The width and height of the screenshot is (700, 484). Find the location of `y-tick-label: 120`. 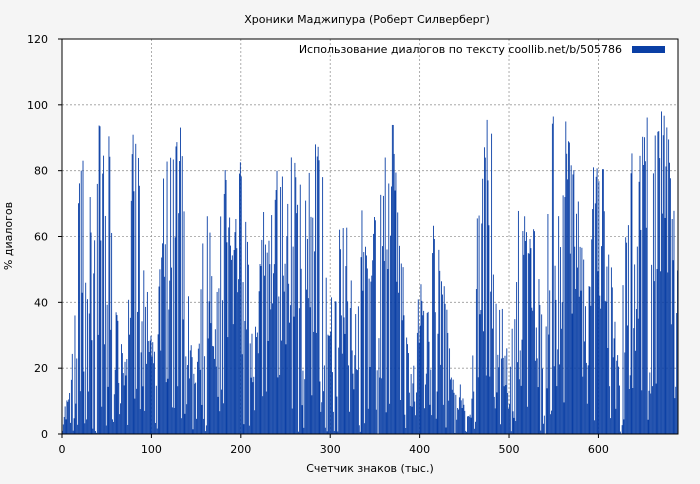

y-tick-label: 120 is located at coordinates (37, 39).